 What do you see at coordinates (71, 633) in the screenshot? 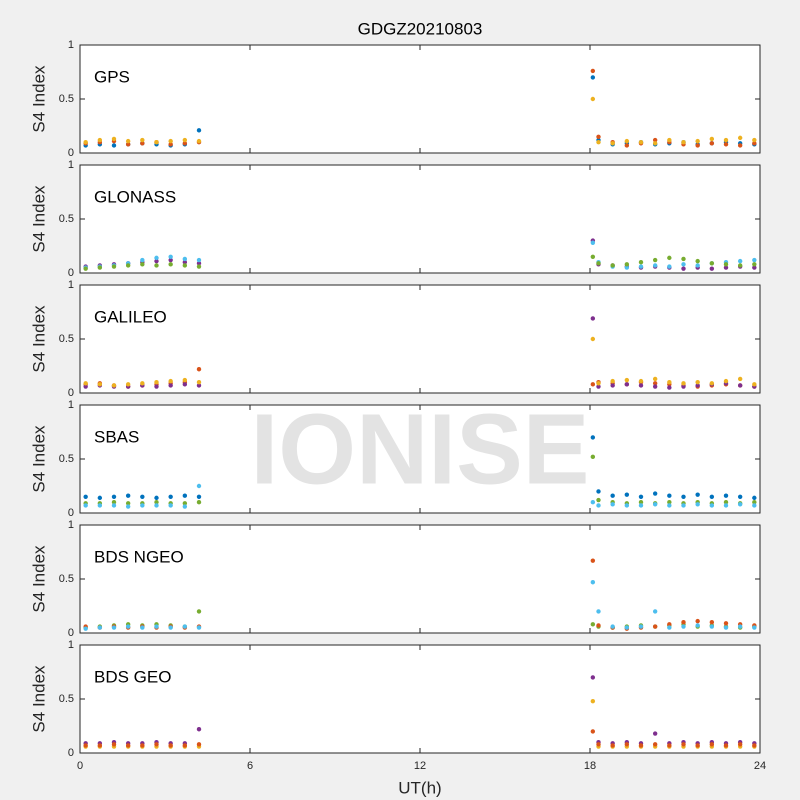
I see `y-tick-label: 0` at bounding box center [71, 633].